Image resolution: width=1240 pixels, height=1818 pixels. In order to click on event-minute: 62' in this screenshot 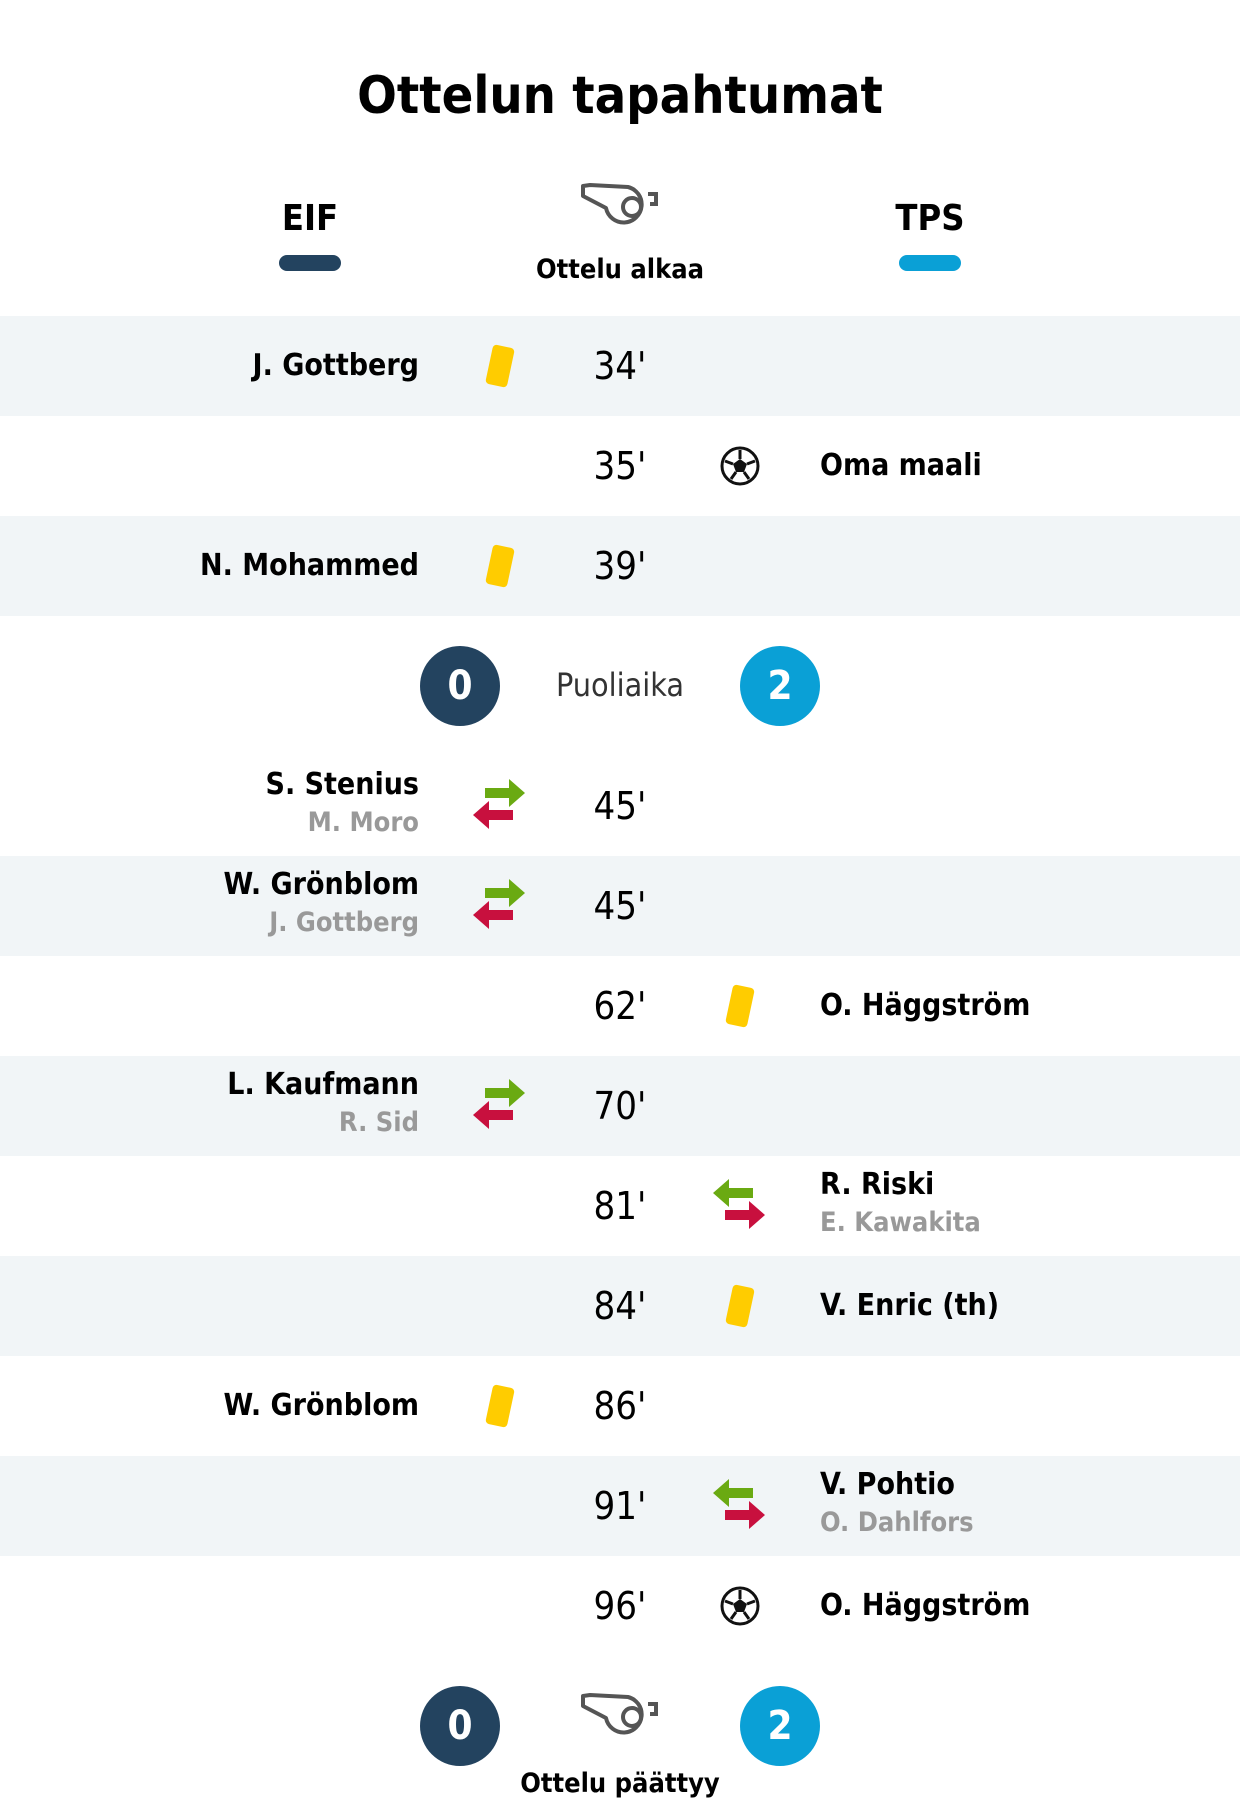, I will do `click(620, 1006)`.